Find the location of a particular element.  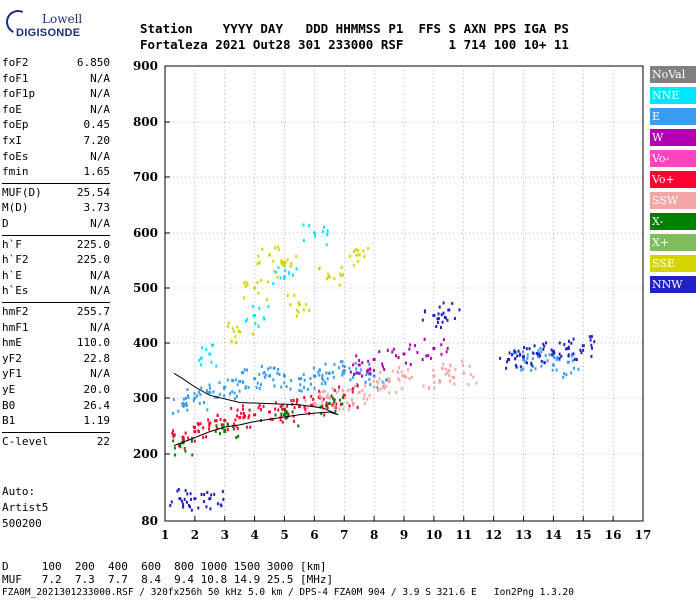

param-row: B1 1.19 is located at coordinates (56, 421).